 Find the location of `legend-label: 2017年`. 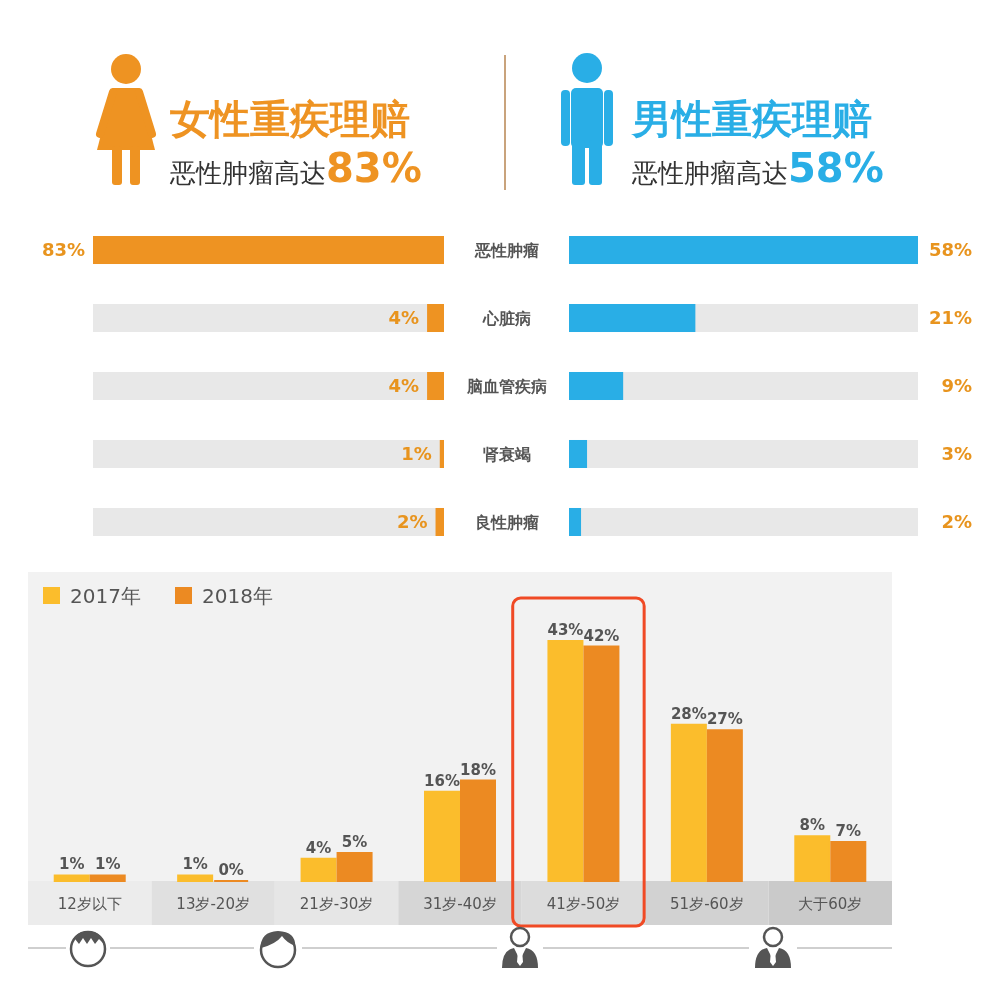

legend-label: 2017年 is located at coordinates (105, 596).